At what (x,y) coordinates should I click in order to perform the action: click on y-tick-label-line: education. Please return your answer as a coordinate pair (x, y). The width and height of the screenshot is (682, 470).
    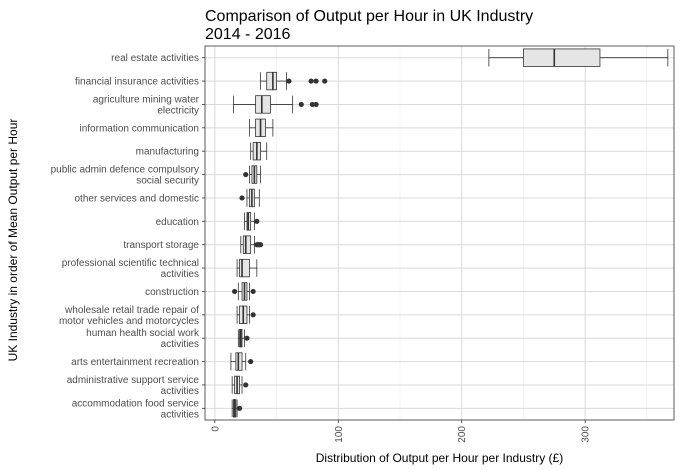
    Looking at the image, I should click on (177, 222).